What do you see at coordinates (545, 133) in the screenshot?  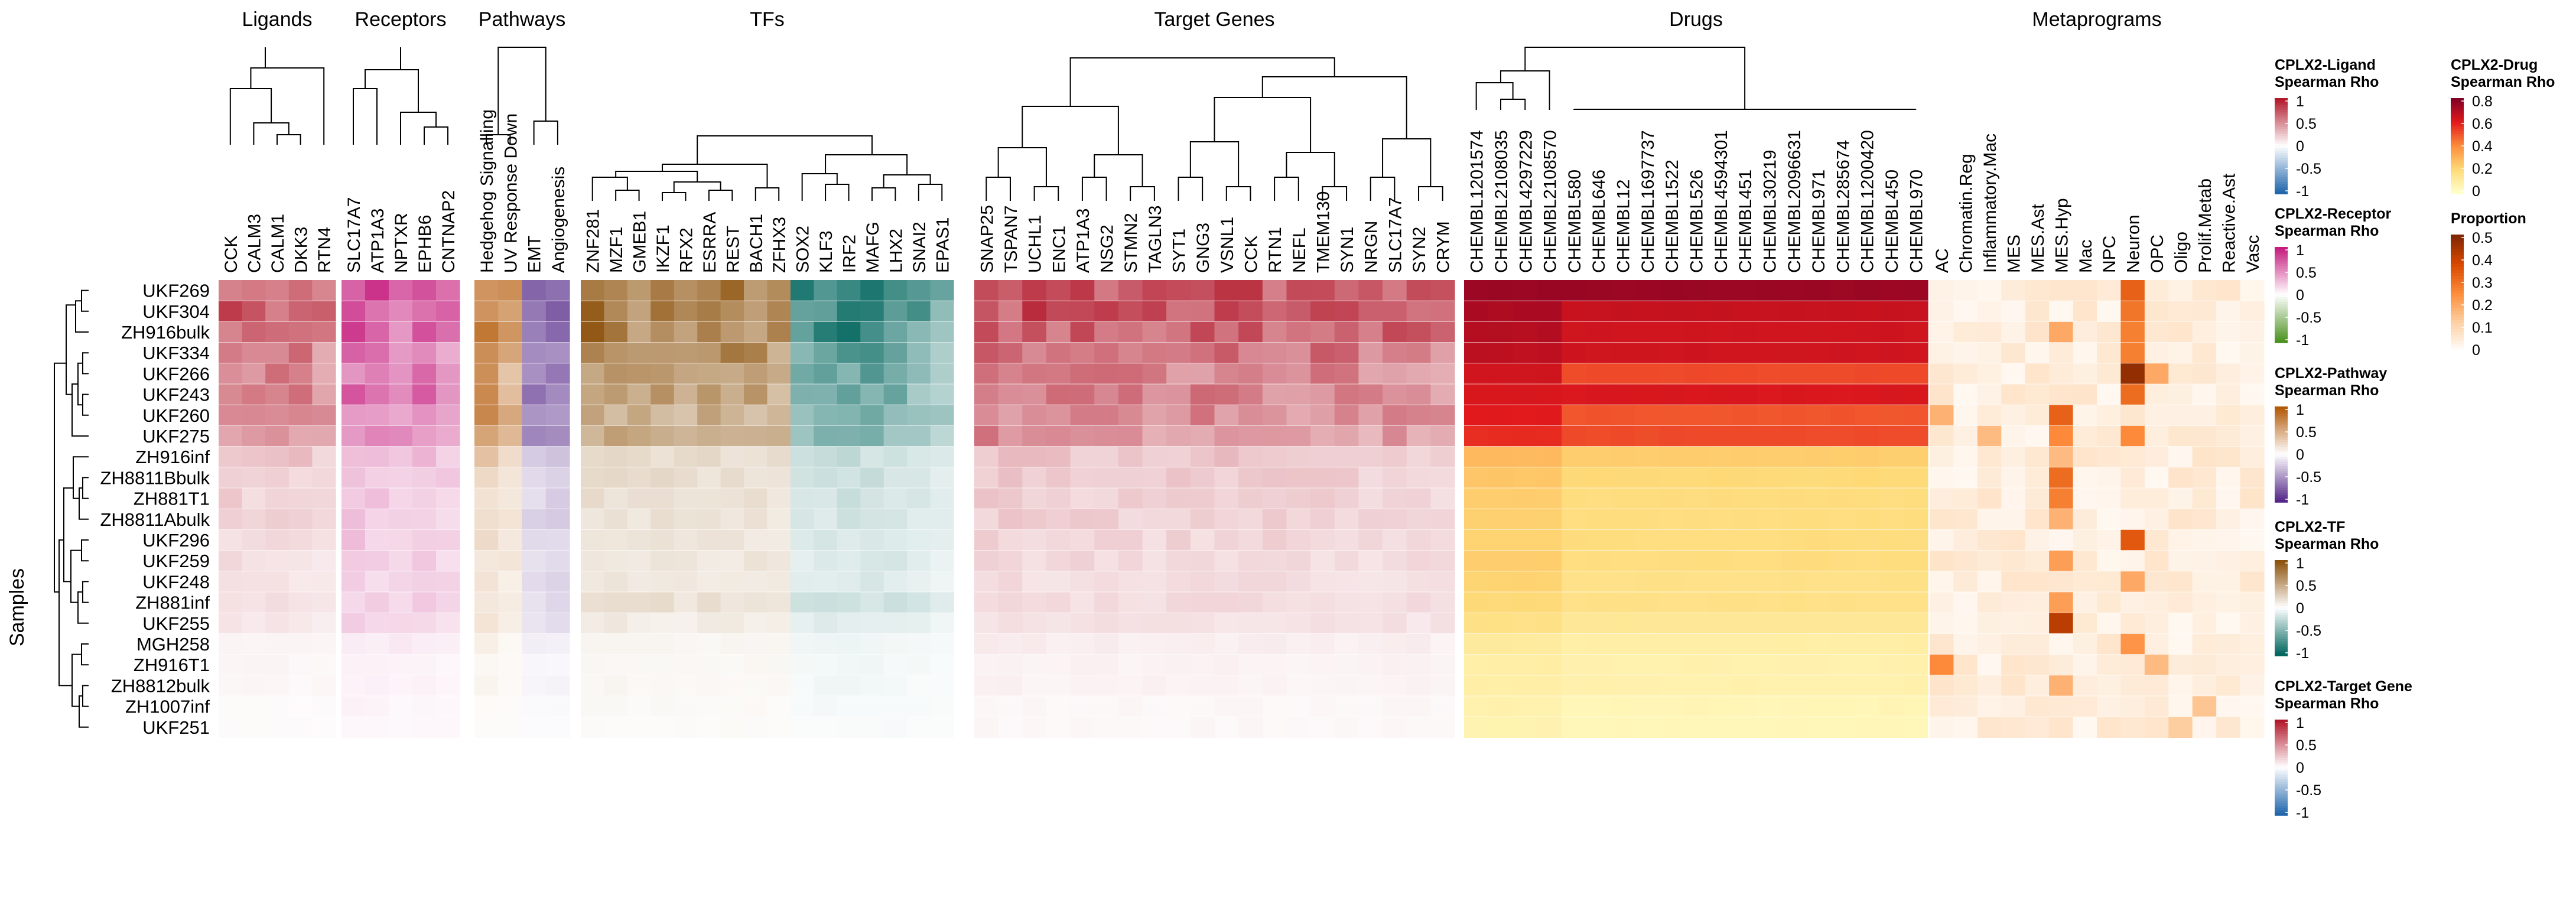 I see `dendrogram-branch` at bounding box center [545, 133].